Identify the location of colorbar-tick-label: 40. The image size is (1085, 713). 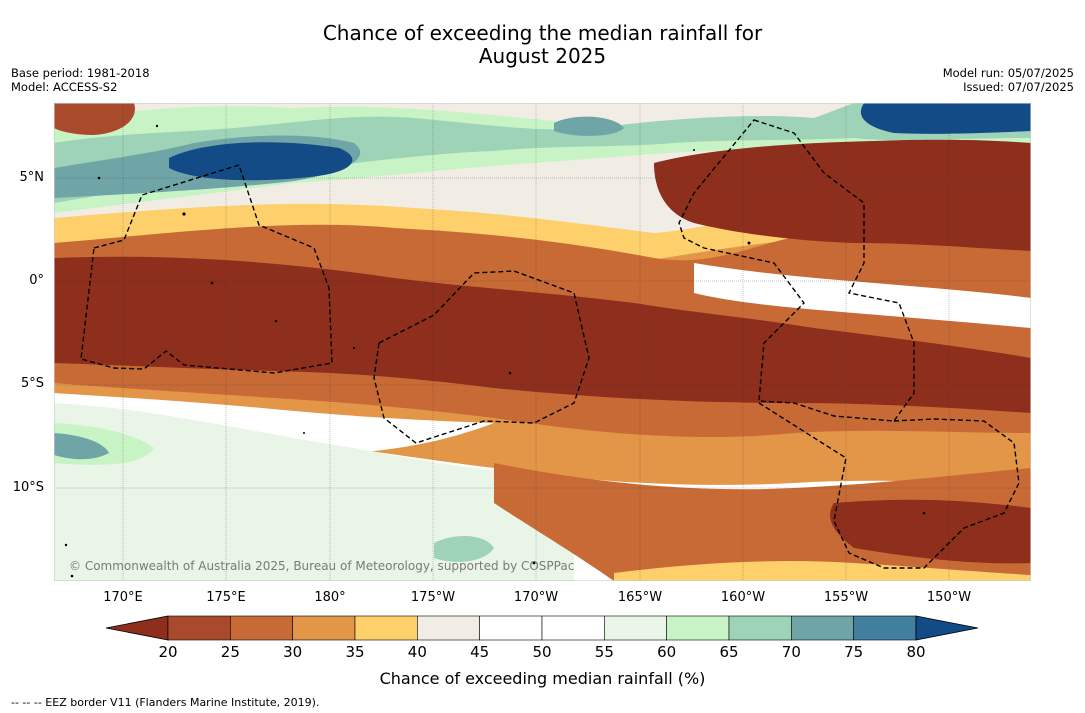
(417, 652).